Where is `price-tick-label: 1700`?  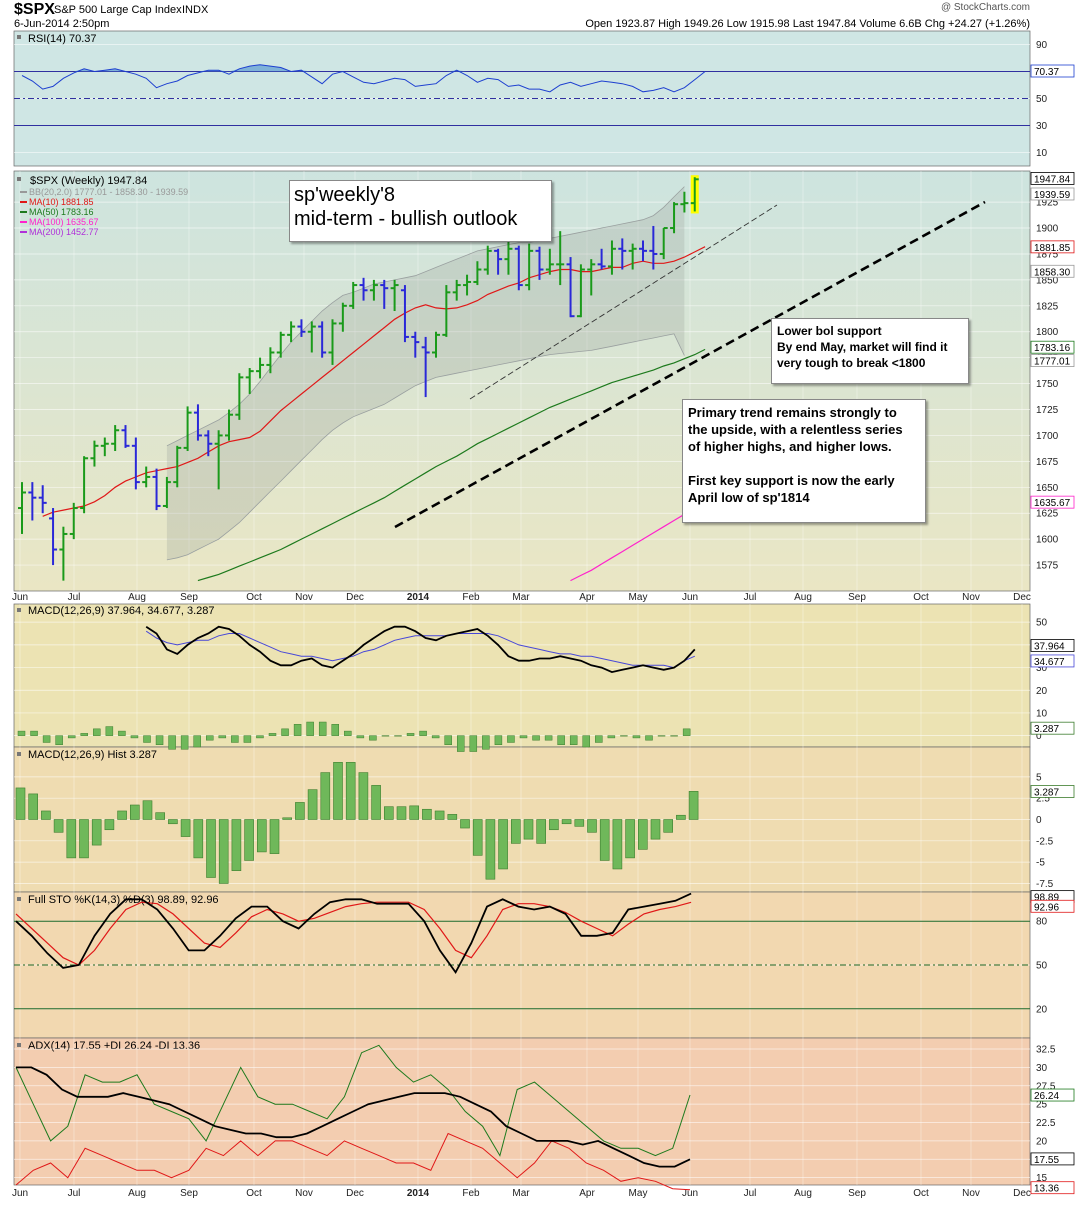
price-tick-label: 1700 is located at coordinates (1047, 436).